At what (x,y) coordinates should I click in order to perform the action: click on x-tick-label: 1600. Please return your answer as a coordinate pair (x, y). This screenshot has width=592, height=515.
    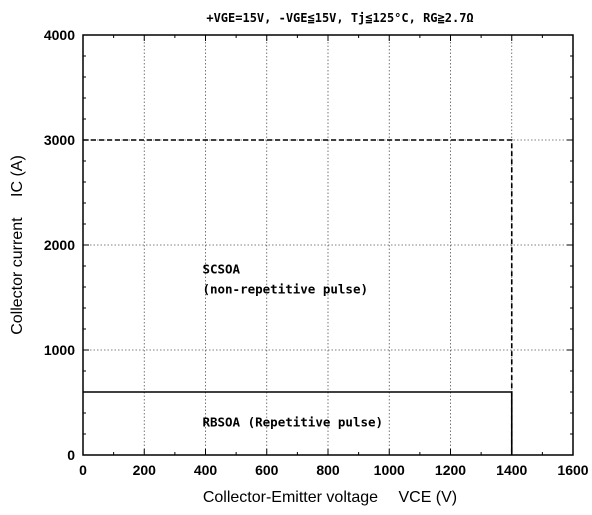
    Looking at the image, I should click on (572, 470).